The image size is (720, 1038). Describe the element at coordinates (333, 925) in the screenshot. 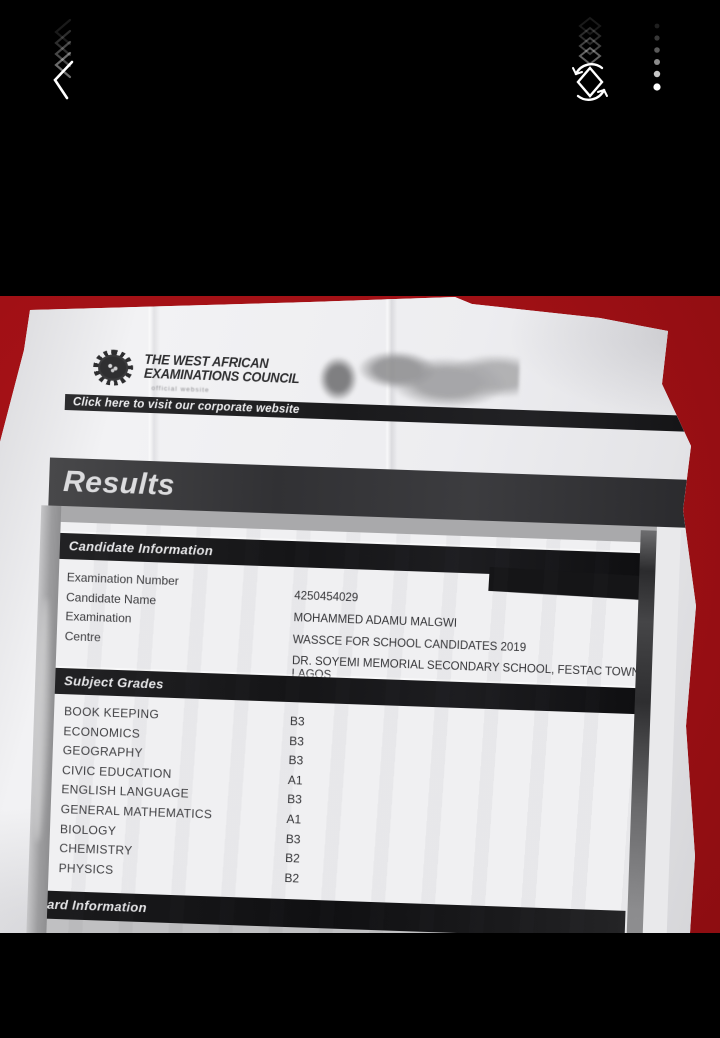

I see `card-bottom-area` at that location.